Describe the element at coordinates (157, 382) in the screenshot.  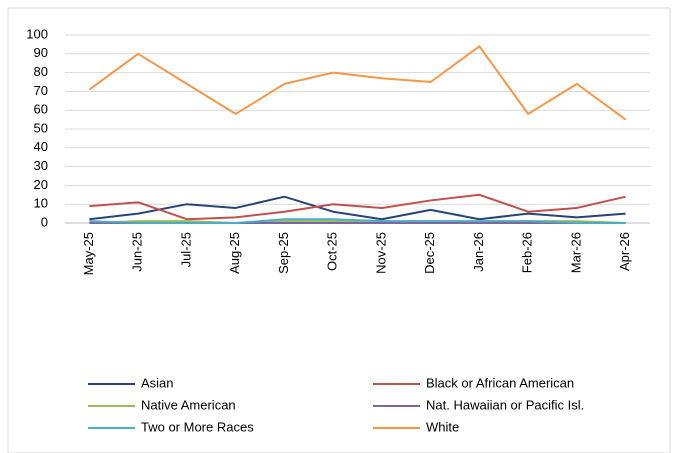
I see `legend-label: Asian` at that location.